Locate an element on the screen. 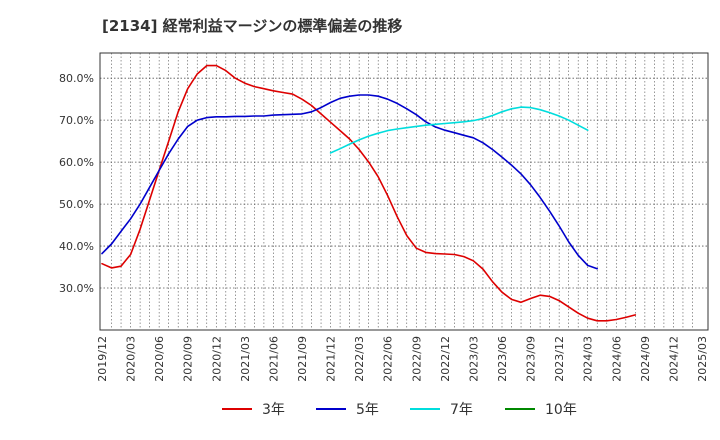 This screenshot has width=720, height=440. x-tick-label: 2019/12 is located at coordinates (102, 359).